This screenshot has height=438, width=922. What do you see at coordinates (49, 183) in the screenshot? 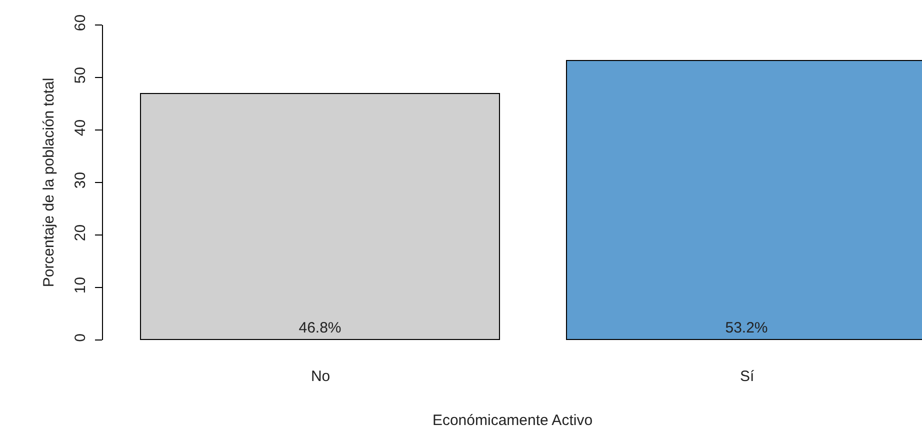
I see `y-axis-title: Porcentaje de la población total` at bounding box center [49, 183].